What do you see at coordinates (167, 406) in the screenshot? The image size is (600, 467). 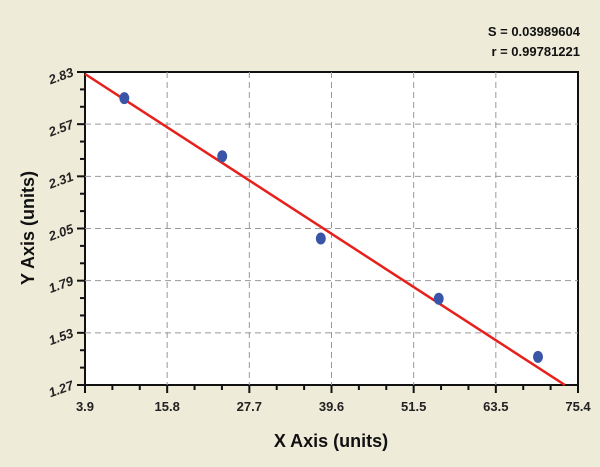 I see `x-tick-label: 15.8` at bounding box center [167, 406].